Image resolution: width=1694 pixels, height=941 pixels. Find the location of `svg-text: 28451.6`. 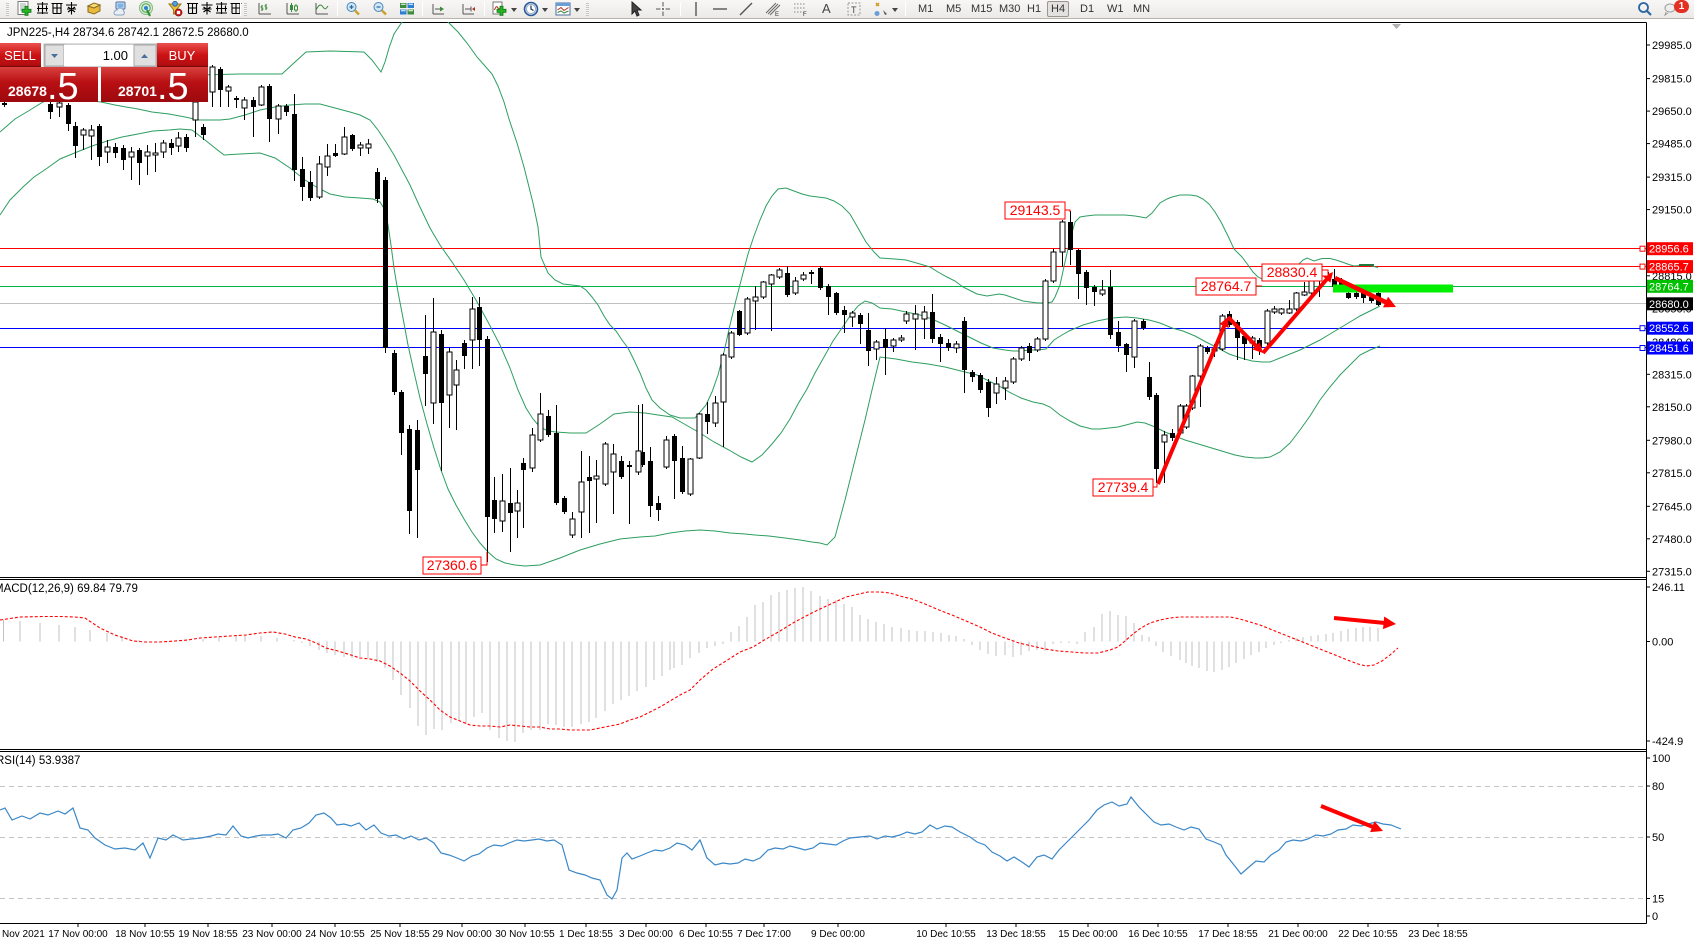

svg-text: 28451.6 is located at coordinates (1669, 349).